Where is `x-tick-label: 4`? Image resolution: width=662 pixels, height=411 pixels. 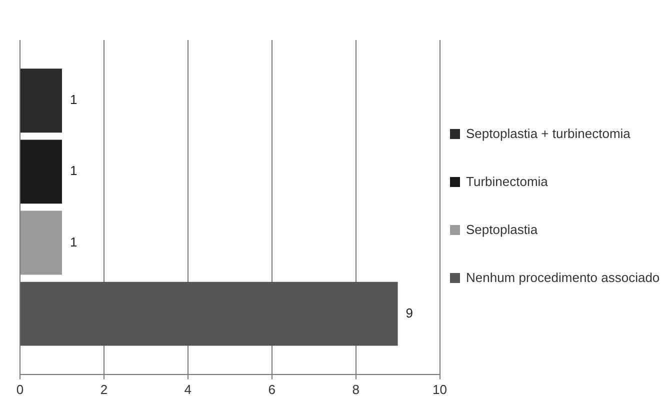
x-tick-label: 4 is located at coordinates (188, 389).